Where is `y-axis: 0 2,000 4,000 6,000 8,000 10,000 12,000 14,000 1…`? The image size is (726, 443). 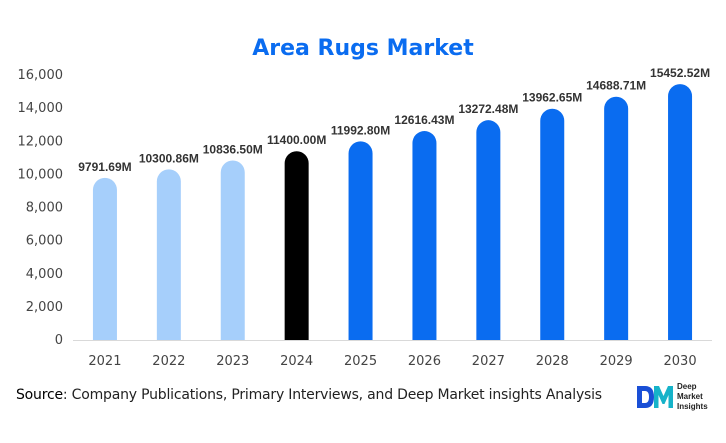 y-axis: 0 2,000 4,000 6,000 8,000 10,000 12,000 14,000 1… is located at coordinates (41, 208).